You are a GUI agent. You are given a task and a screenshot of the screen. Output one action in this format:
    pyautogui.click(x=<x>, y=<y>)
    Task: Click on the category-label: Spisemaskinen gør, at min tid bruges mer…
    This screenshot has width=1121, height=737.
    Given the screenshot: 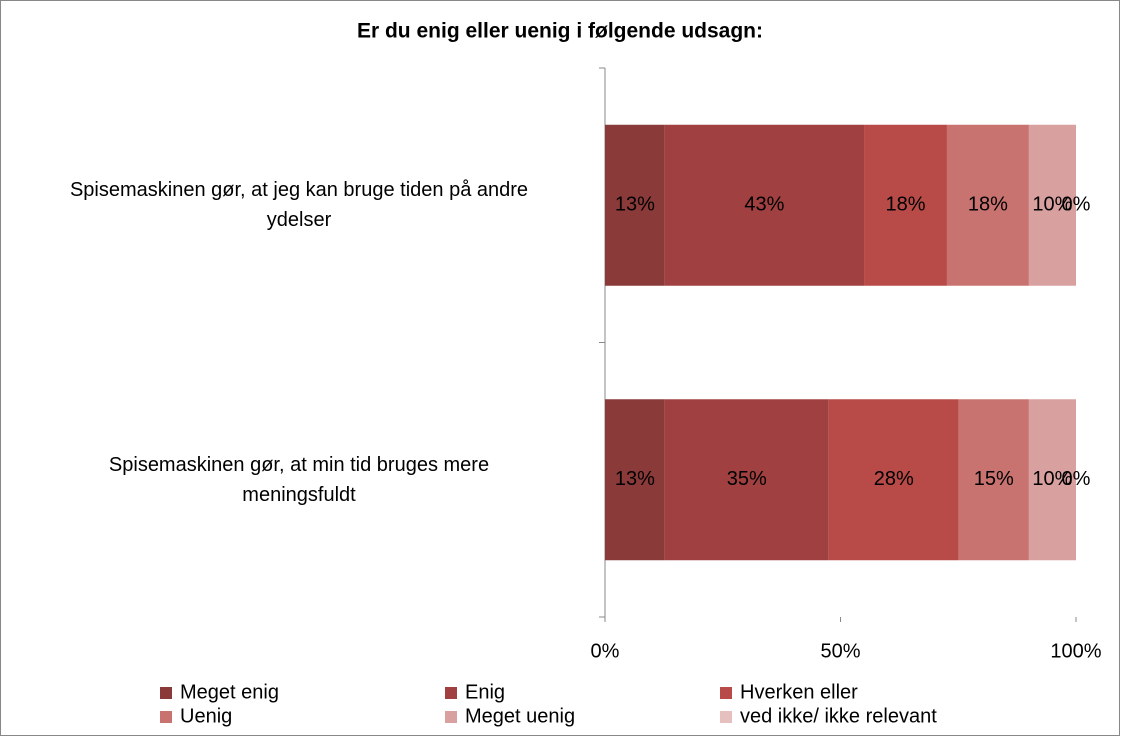 What is the action you would take?
    pyautogui.click(x=299, y=479)
    